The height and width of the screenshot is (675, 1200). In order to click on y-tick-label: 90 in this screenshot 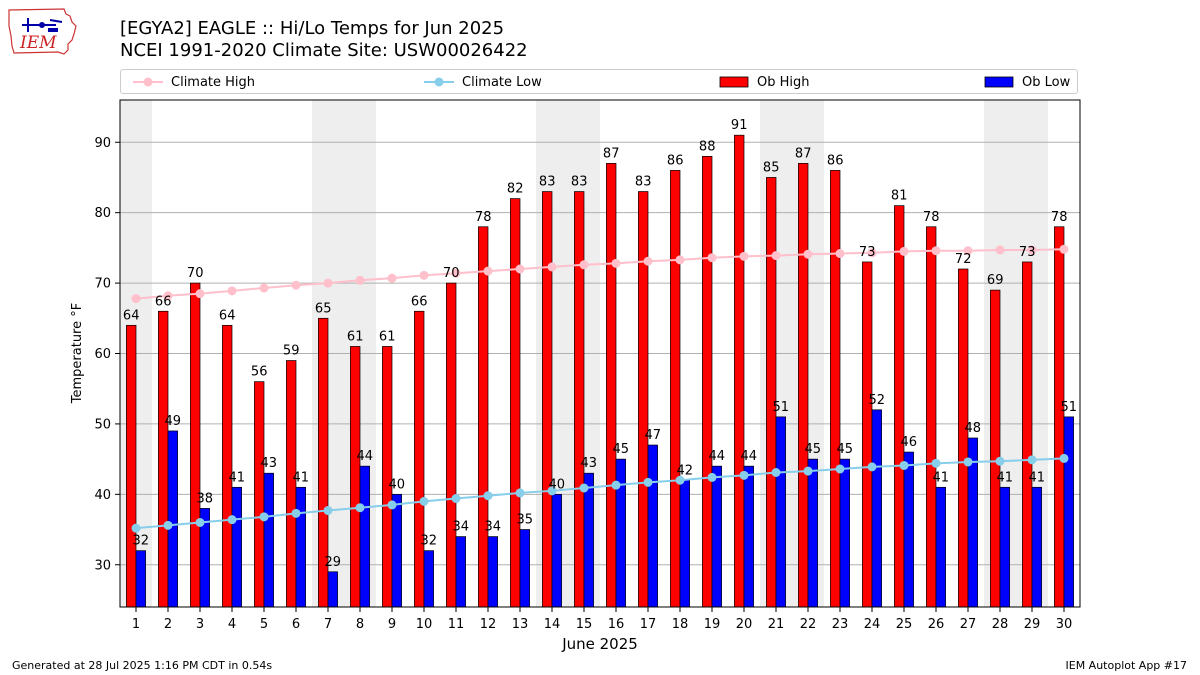, I will do `click(102, 143)`.